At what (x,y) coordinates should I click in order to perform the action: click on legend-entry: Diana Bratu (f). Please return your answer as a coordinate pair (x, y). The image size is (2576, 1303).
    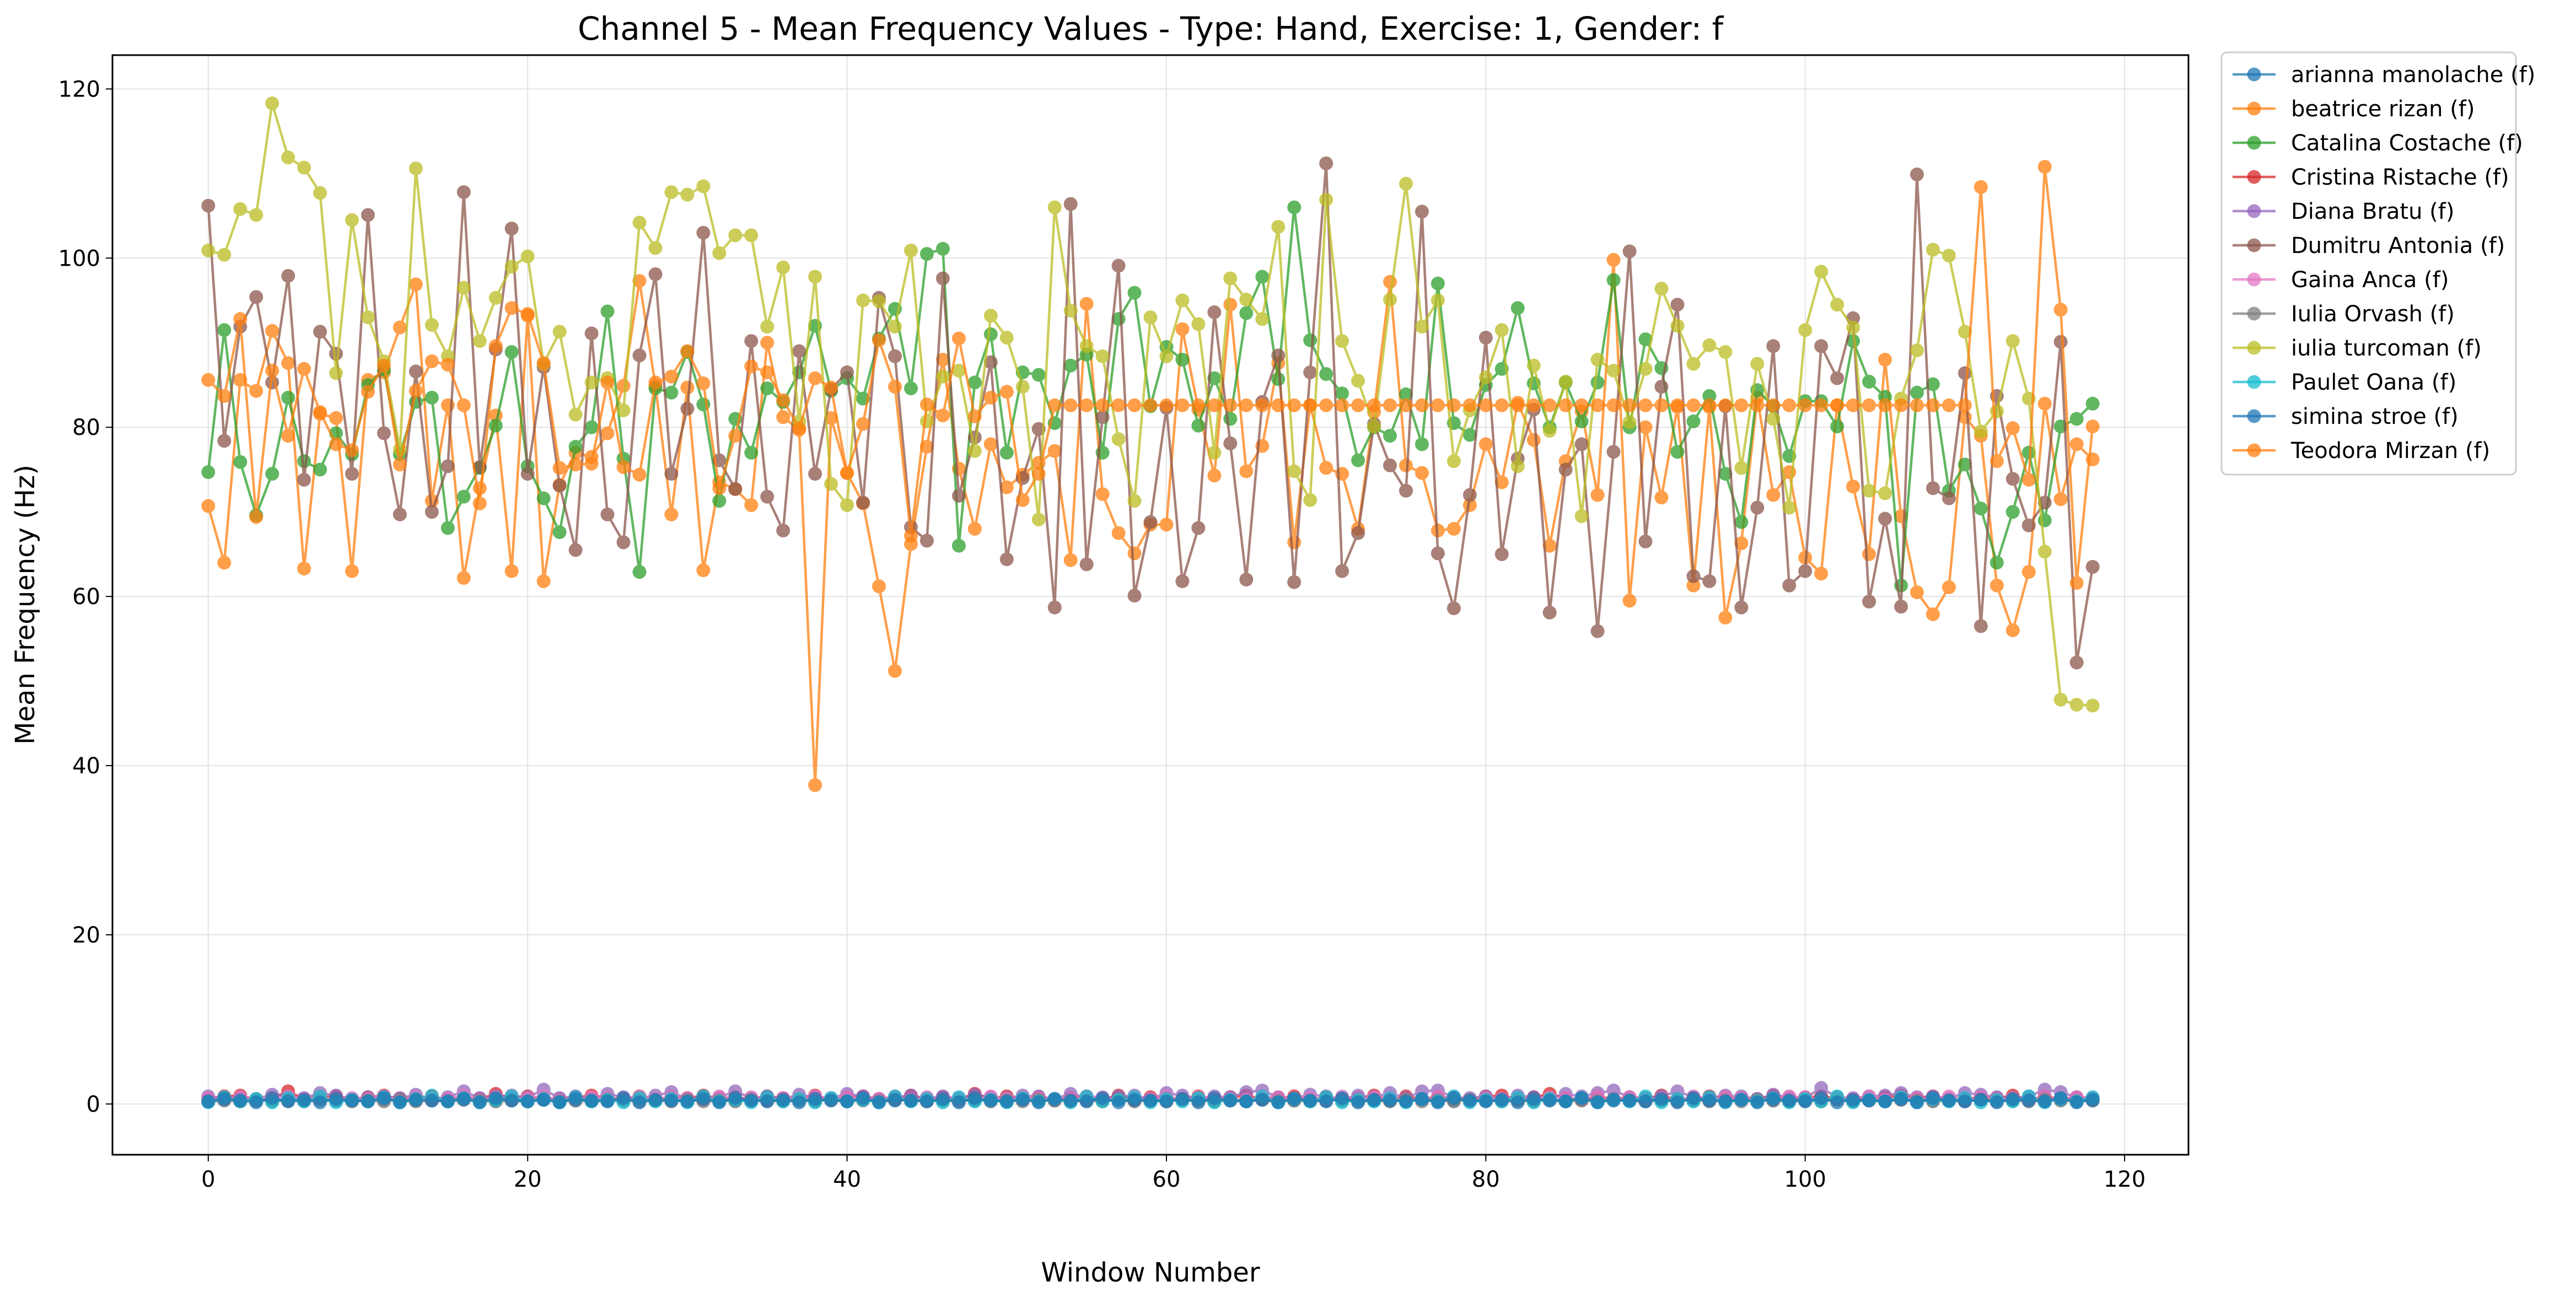
    Looking at the image, I should click on (2343, 211).